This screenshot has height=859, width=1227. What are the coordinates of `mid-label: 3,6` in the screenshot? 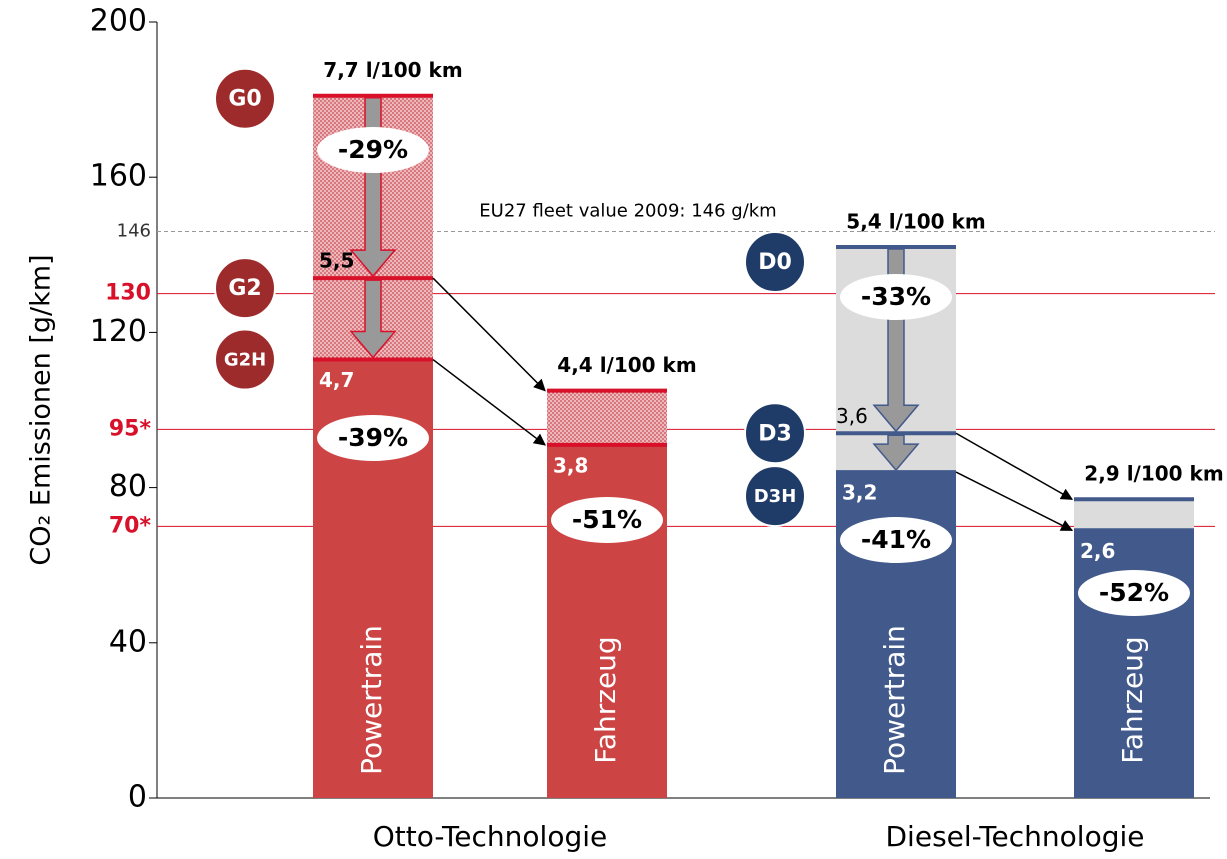 It's located at (852, 416).